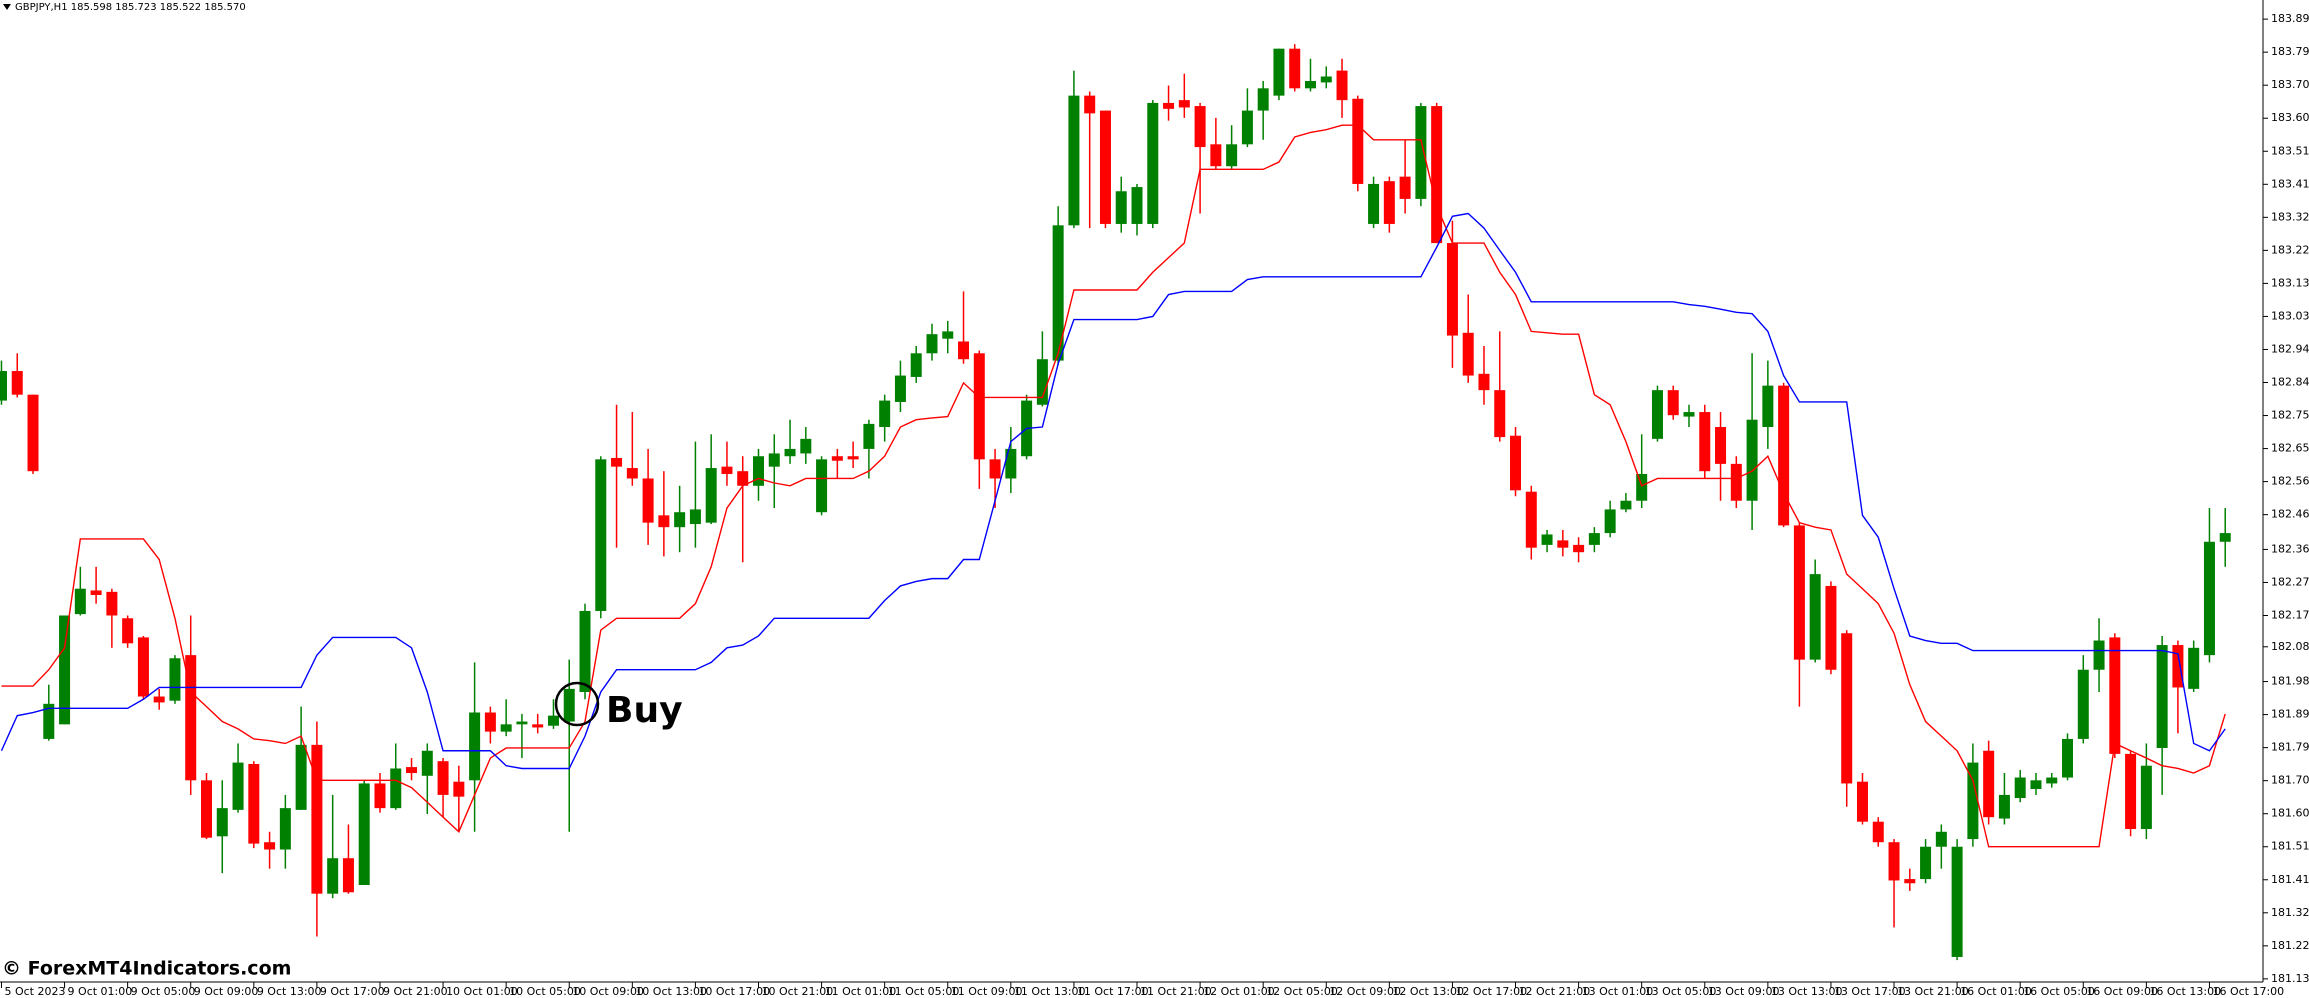  What do you see at coordinates (1744, 991) in the screenshot?
I see `x-tick-label: 13 Oct 09:00` at bounding box center [1744, 991].